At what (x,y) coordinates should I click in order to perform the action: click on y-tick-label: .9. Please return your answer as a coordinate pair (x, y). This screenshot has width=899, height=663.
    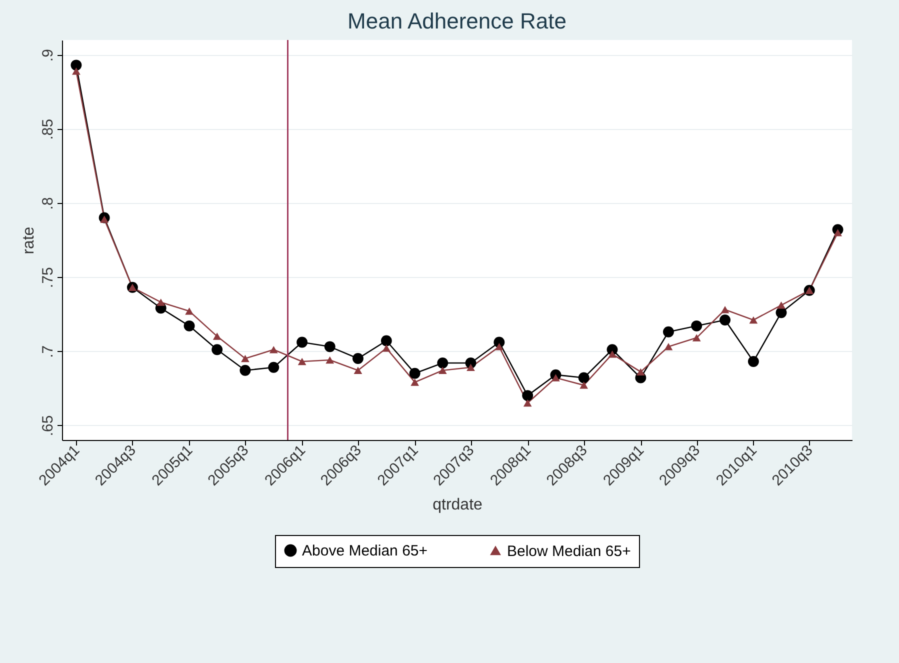
    Looking at the image, I should click on (48, 55).